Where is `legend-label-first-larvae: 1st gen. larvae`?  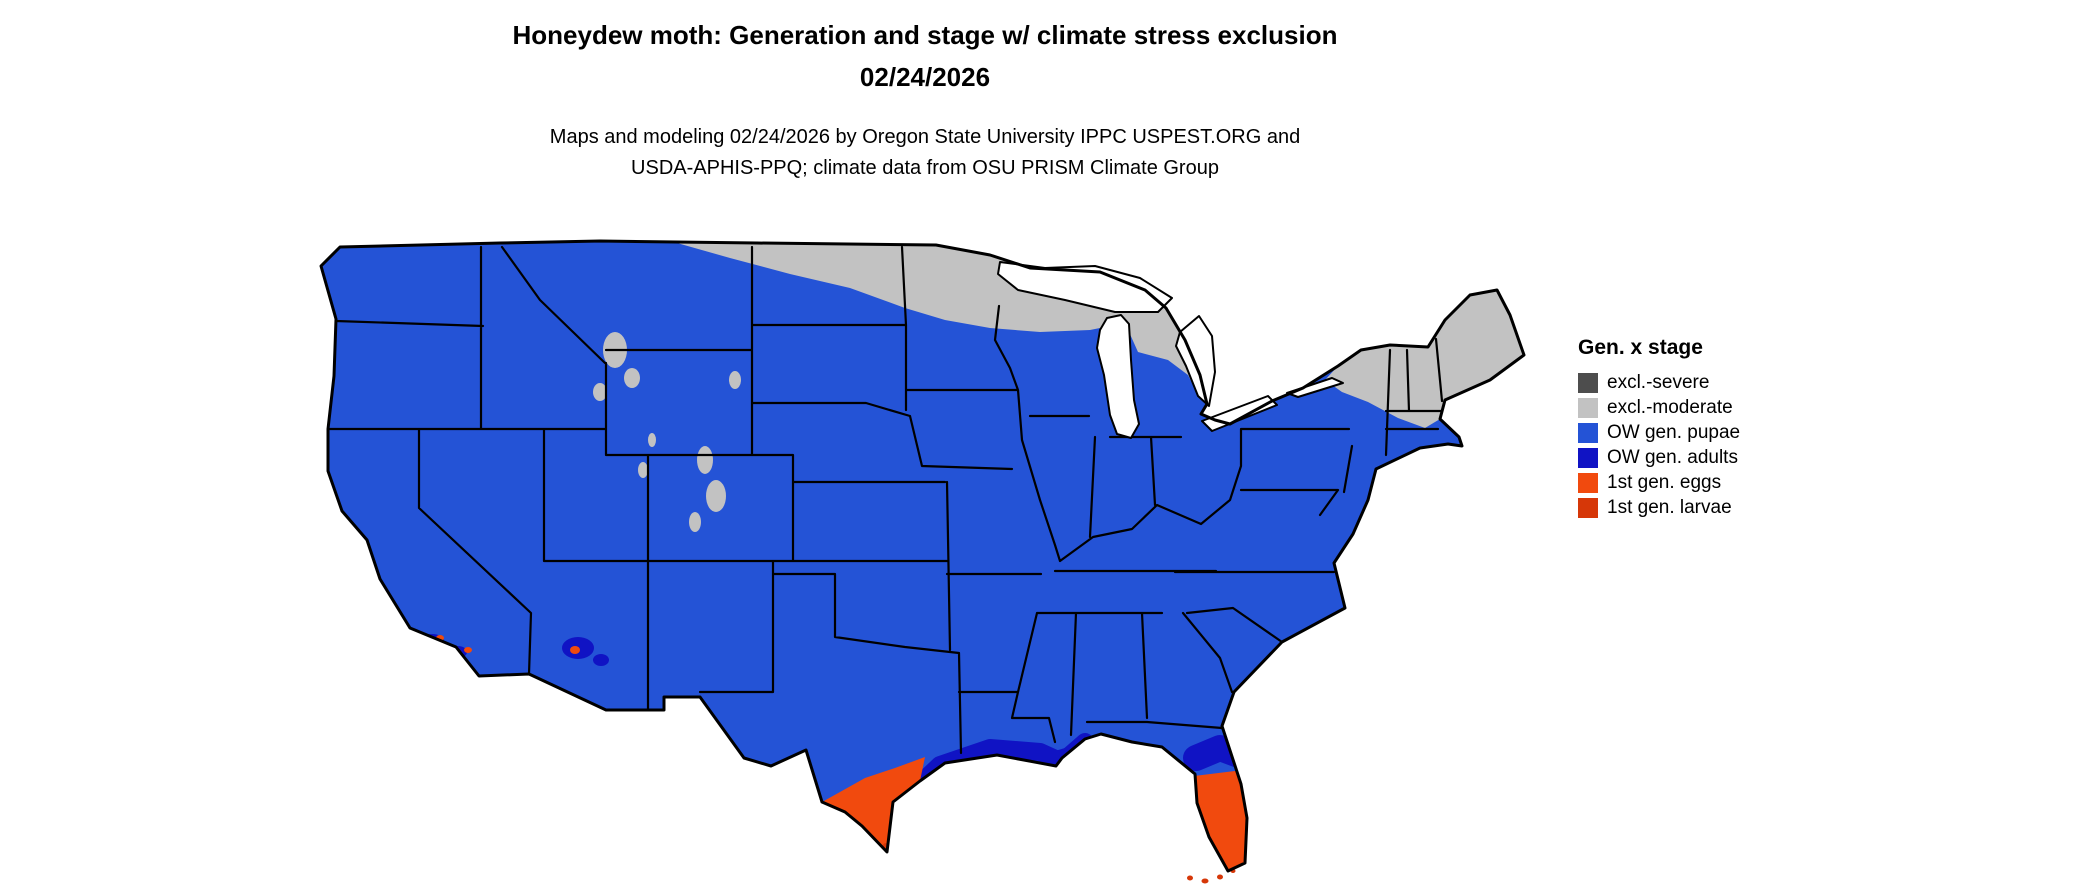
legend-label-first-larvae: 1st gen. larvae is located at coordinates (1669, 507).